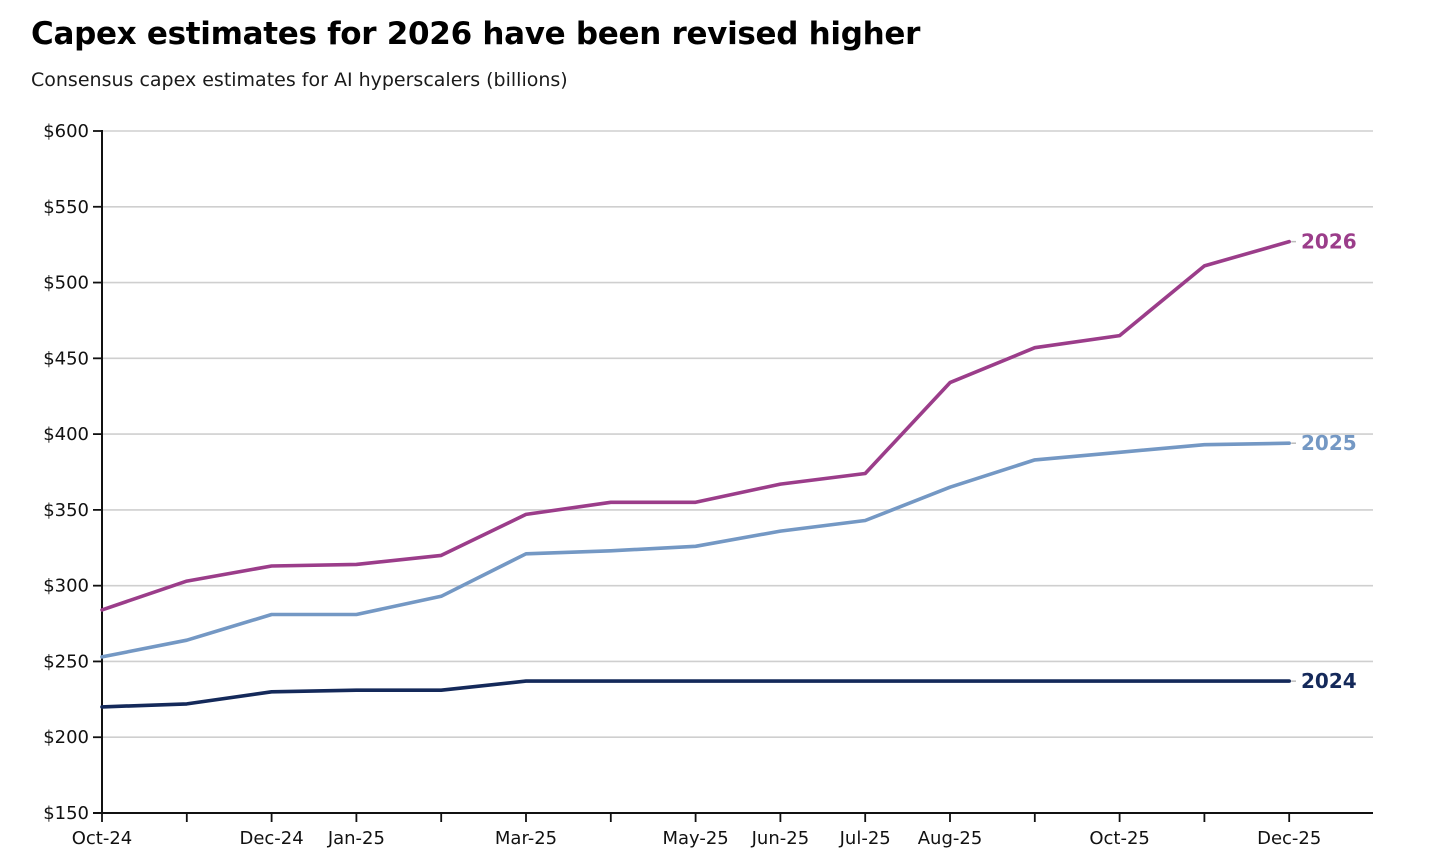 Image resolution: width=1456 pixels, height=867 pixels. I want to click on y-tick-label: $150, so click(66, 813).